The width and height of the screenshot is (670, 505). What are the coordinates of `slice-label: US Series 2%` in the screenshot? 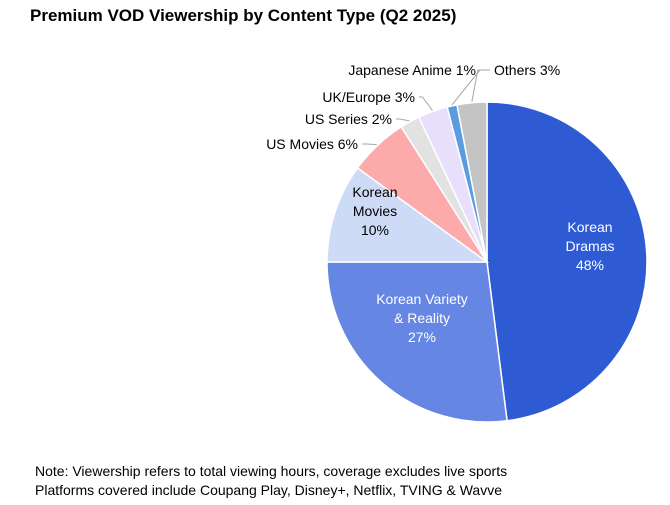 It's located at (348, 119).